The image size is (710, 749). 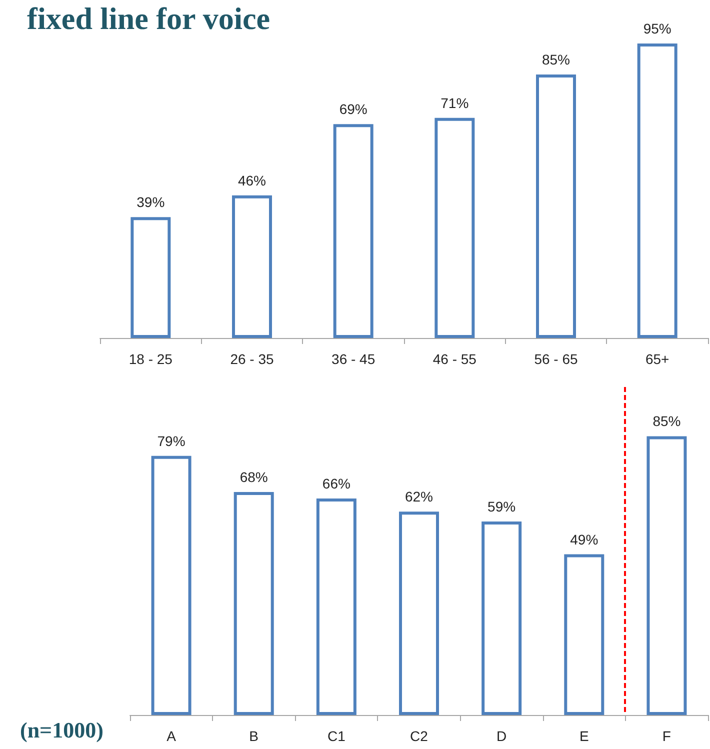 What do you see at coordinates (454, 102) in the screenshot?
I see `data-label: 71%` at bounding box center [454, 102].